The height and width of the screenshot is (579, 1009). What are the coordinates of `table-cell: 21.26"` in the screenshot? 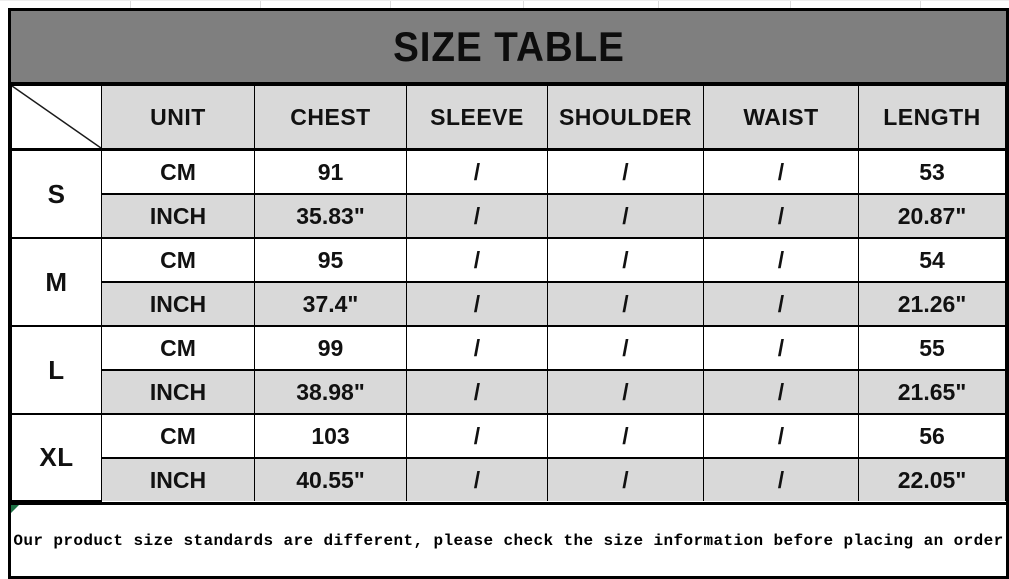 It's located at (932, 304).